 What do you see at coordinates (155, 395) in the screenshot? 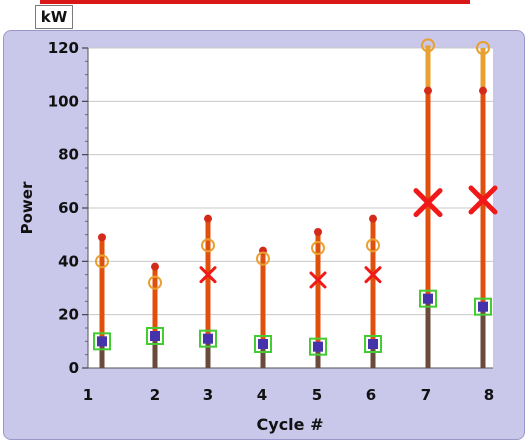
I see `x-tick-label-2: 2` at bounding box center [155, 395].